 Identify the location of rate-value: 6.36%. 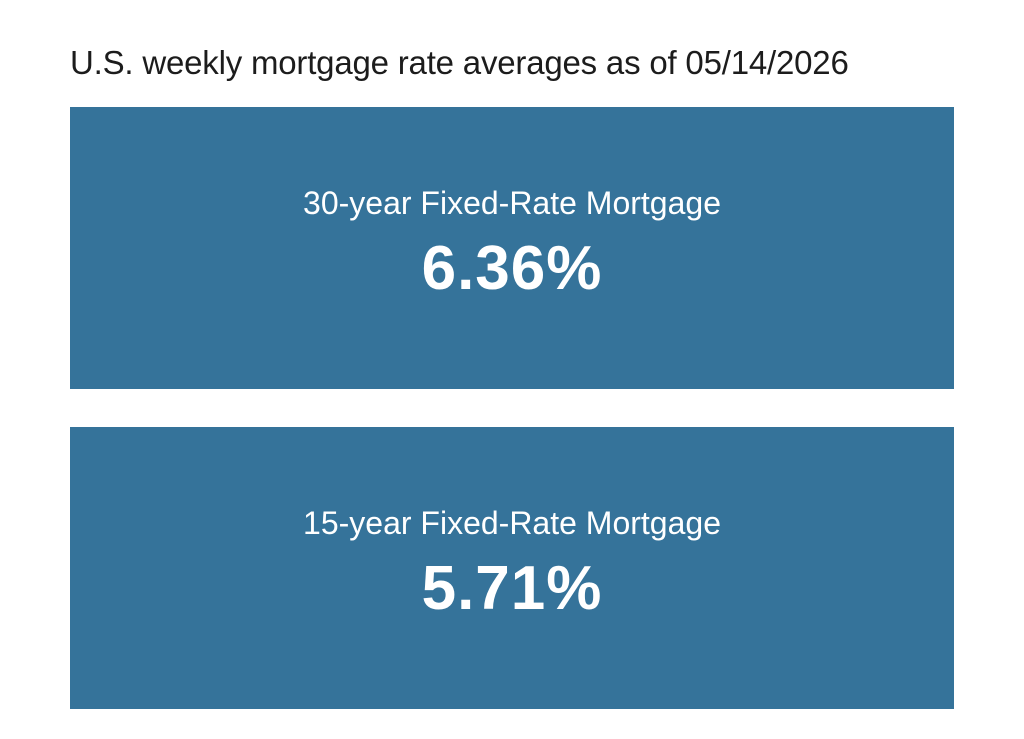
(512, 268).